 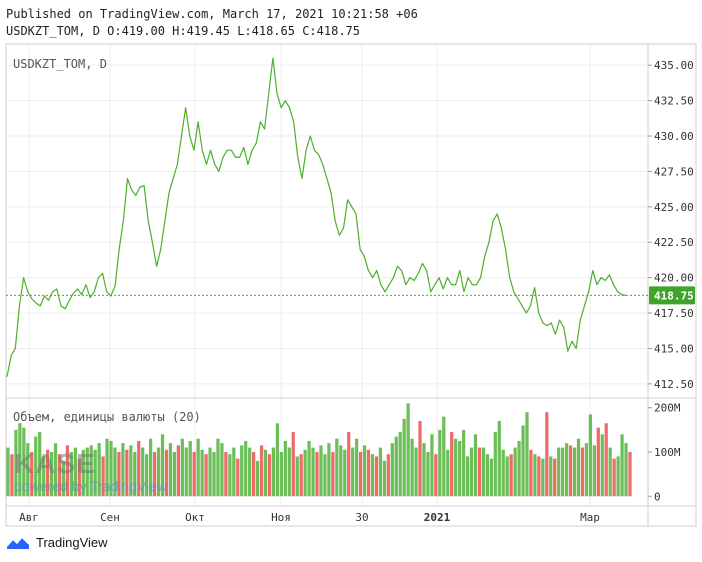 I want to click on volume-tick-label: 100M, so click(x=667, y=452).